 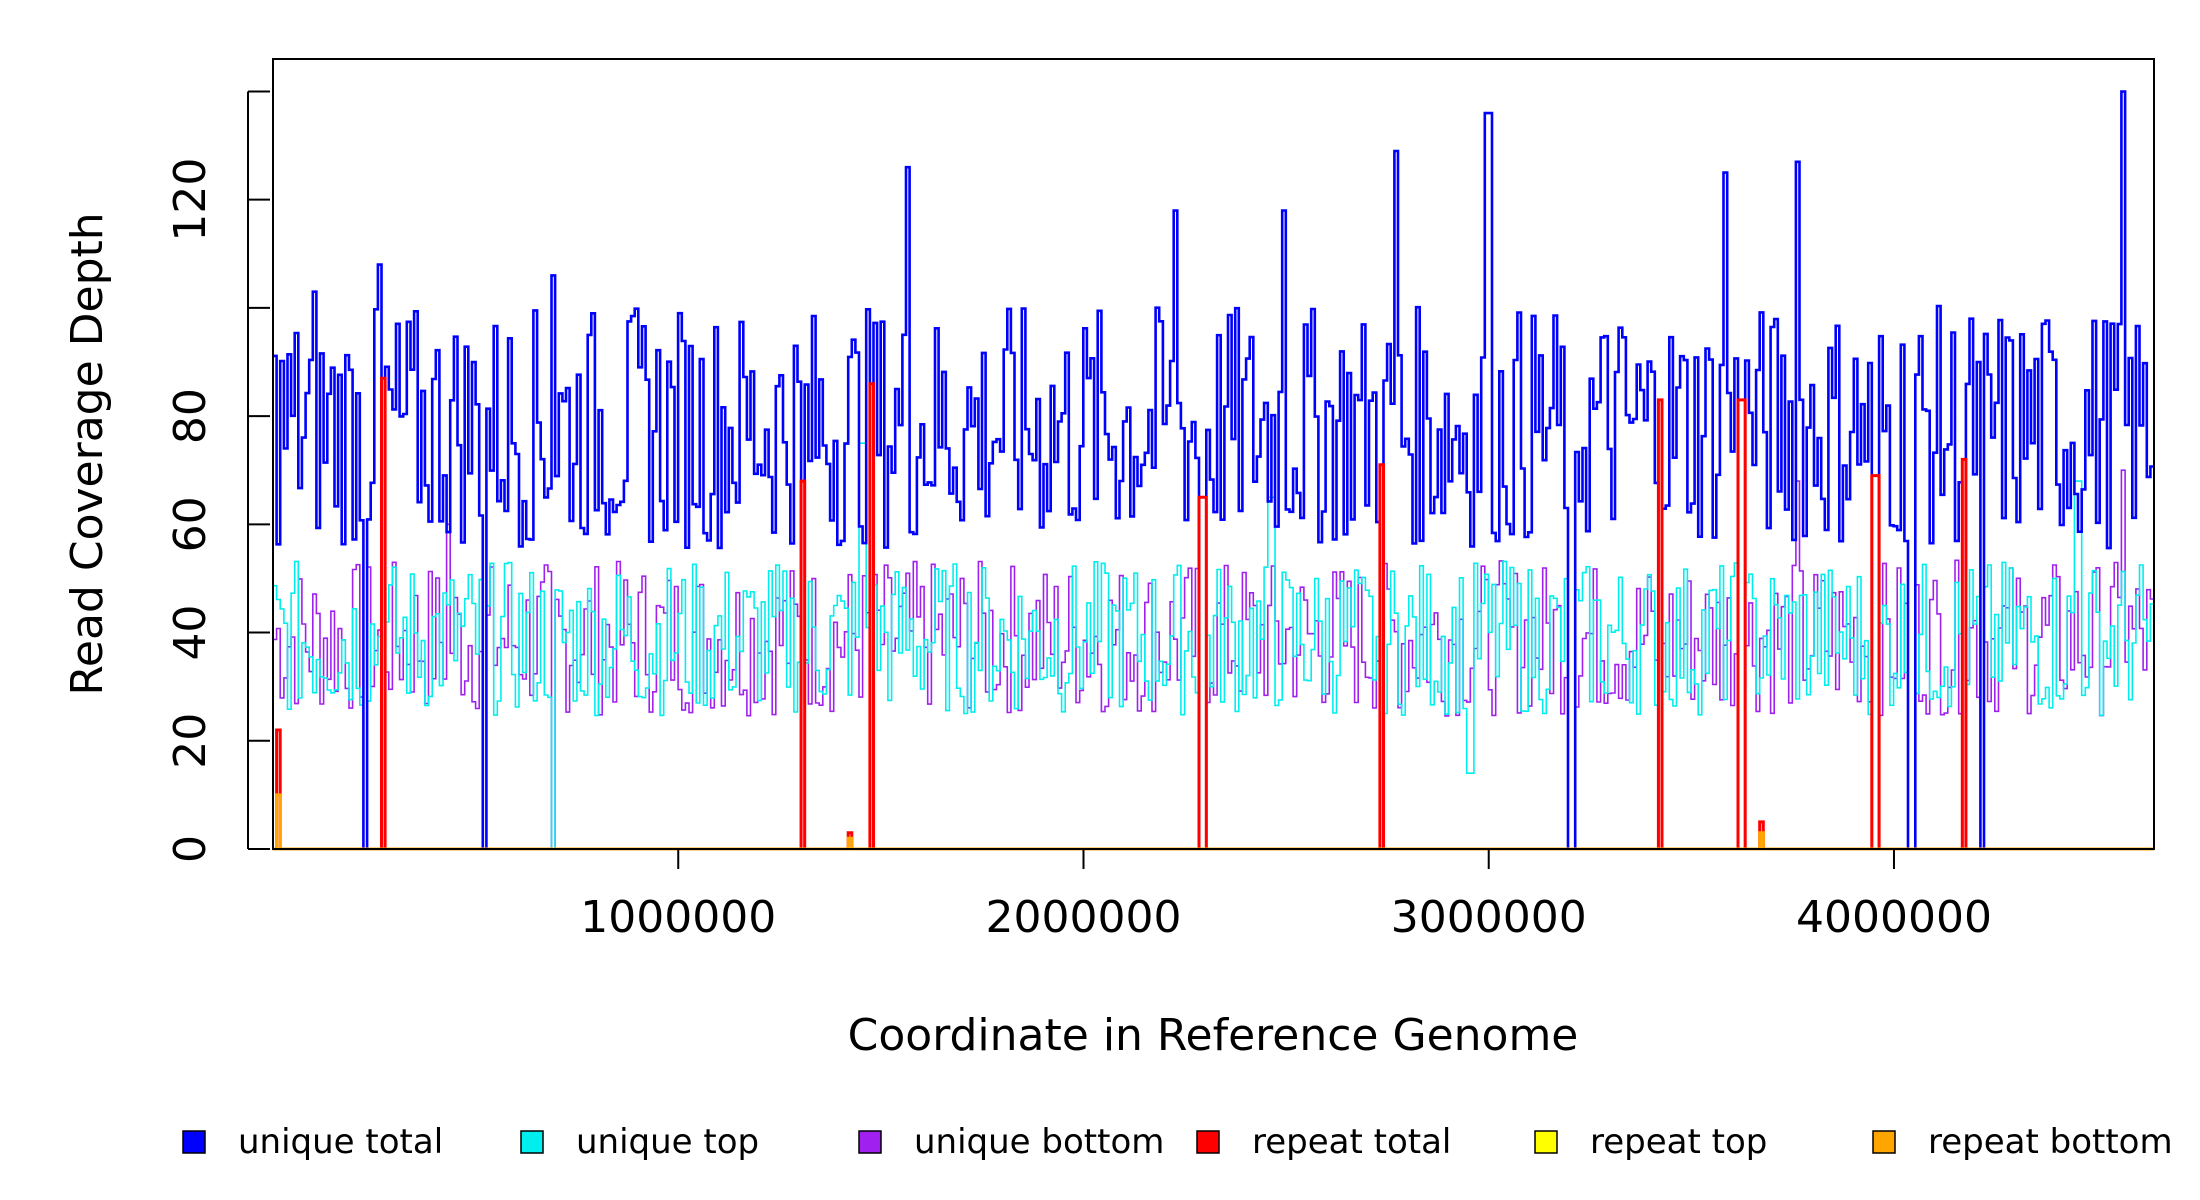 I want to click on legend-swatch-unique-top, so click(x=532, y=1142).